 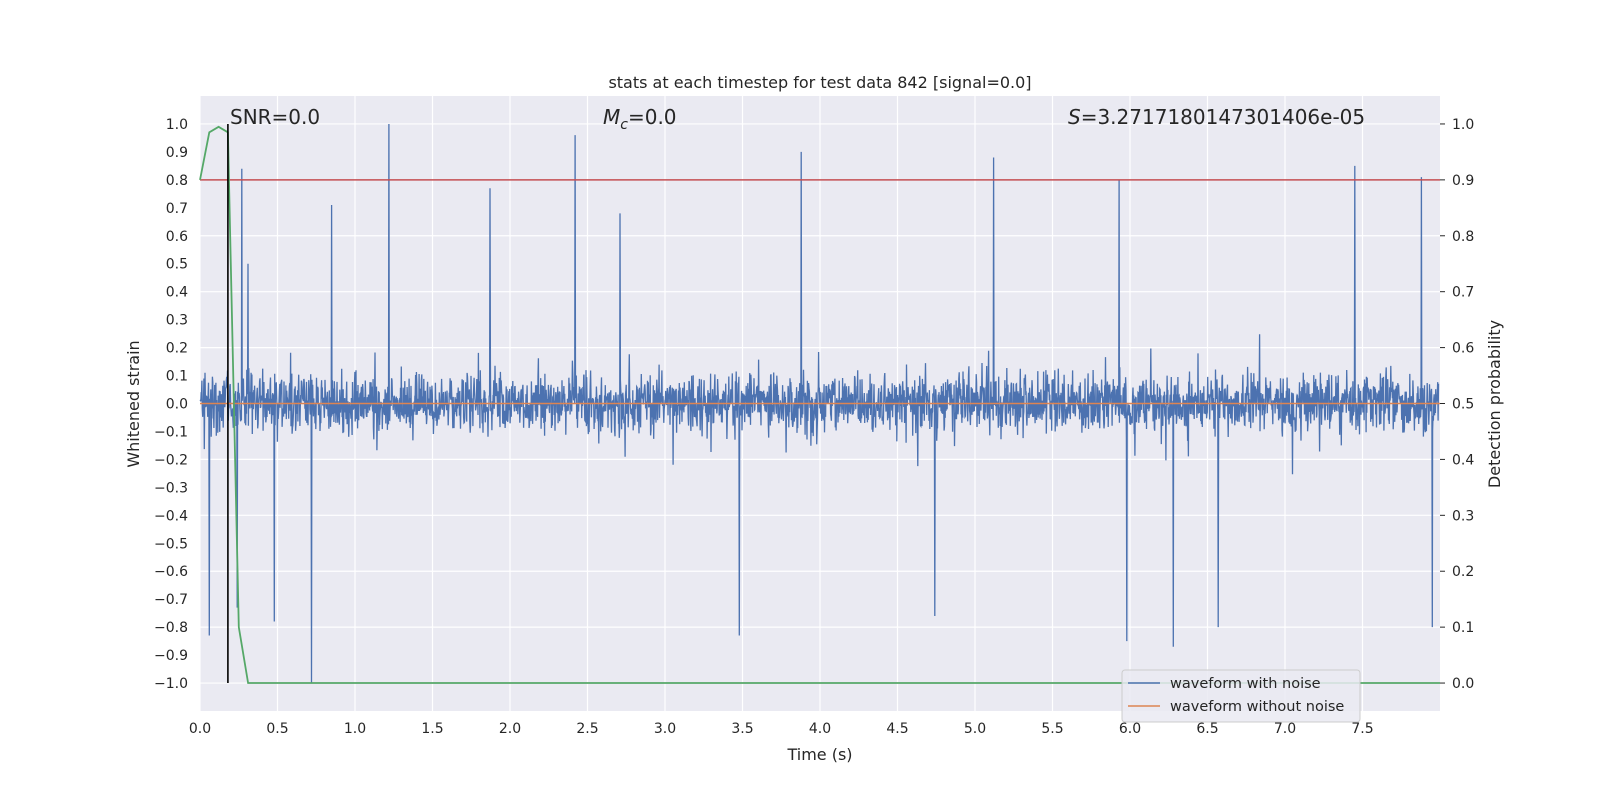 What do you see at coordinates (275, 117) in the screenshot?
I see `snr-annotation: SNR=0.0` at bounding box center [275, 117].